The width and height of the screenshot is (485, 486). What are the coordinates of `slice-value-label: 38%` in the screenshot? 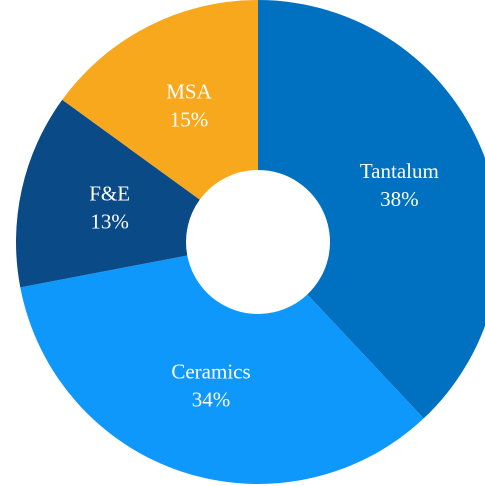 It's located at (399, 199).